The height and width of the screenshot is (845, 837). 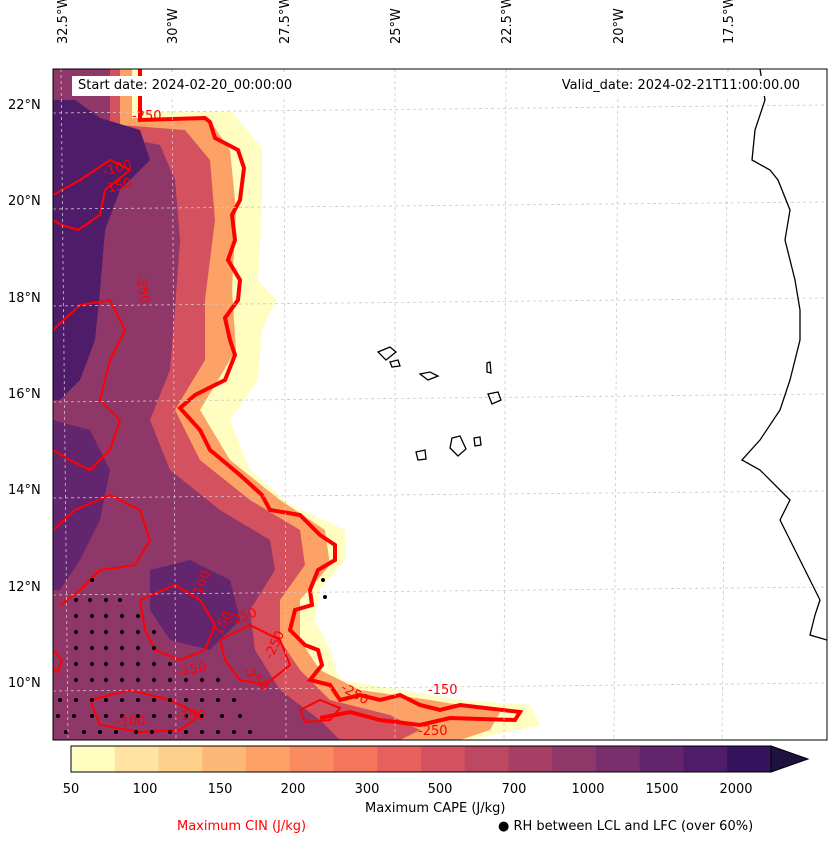 I want to click on colorbar-tick: 500, so click(x=440, y=789).